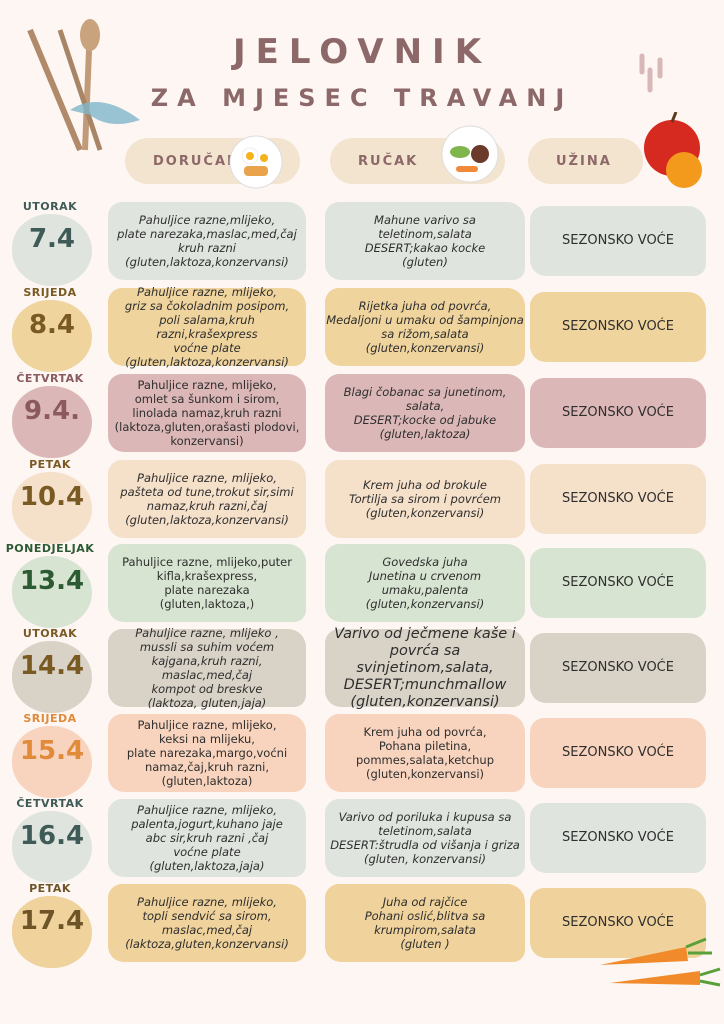 Image resolution: width=724 pixels, height=1024 pixels. Describe the element at coordinates (362, 98) in the screenshot. I see `page-subtitle: ZA MJESEC TRAVANJ` at that location.